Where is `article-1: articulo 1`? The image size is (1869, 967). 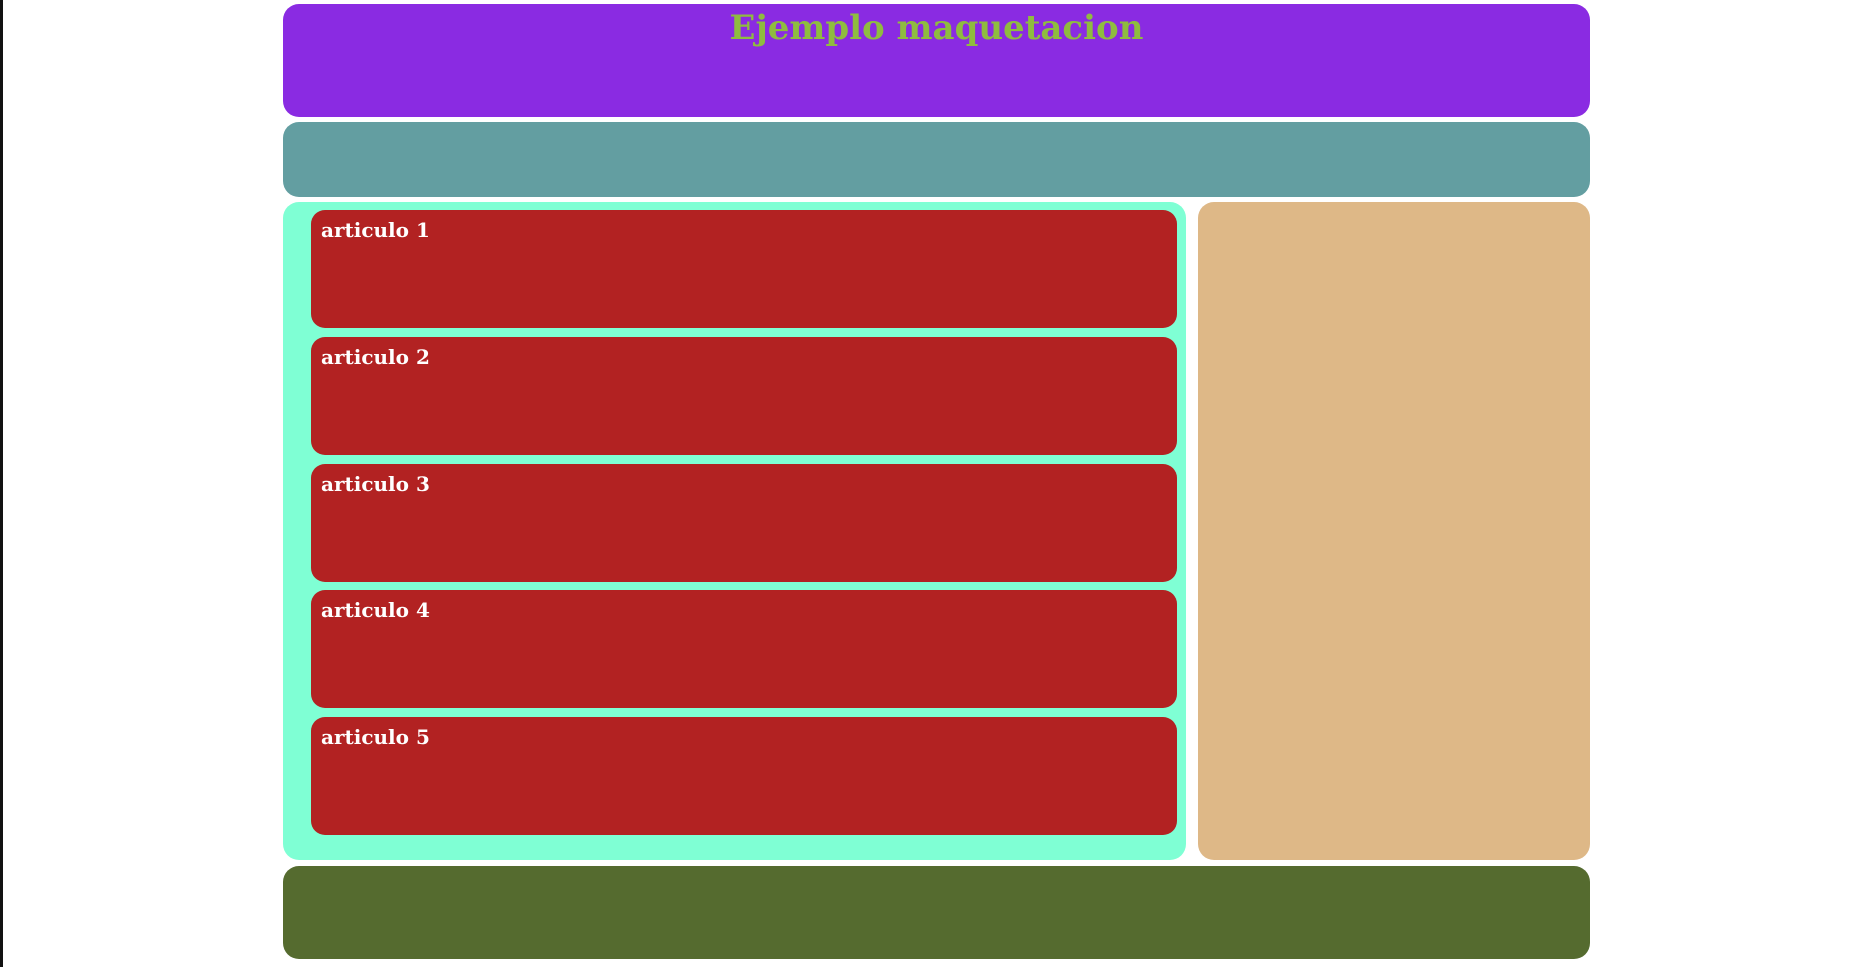 article-1: articulo 1 is located at coordinates (744, 269).